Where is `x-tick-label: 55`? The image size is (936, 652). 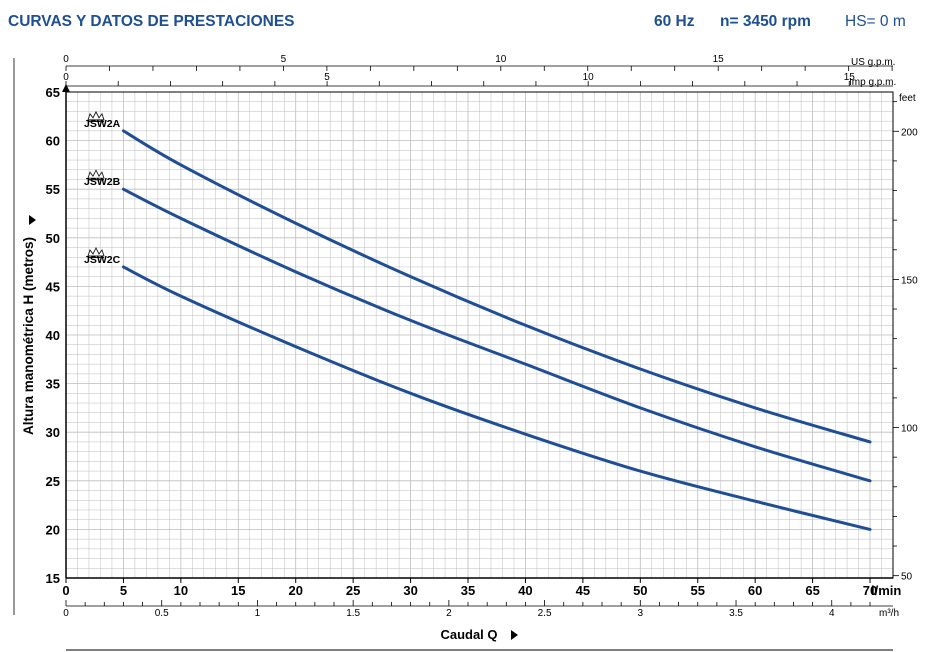 x-tick-label: 55 is located at coordinates (698, 590).